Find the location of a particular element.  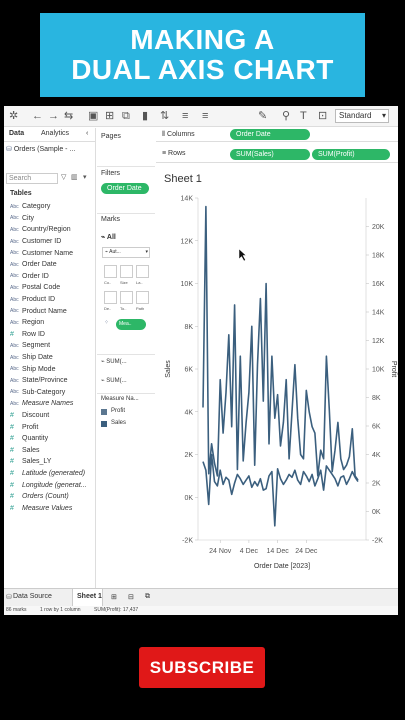

field-item: # Latitude (generated) is located at coordinates (50, 474).